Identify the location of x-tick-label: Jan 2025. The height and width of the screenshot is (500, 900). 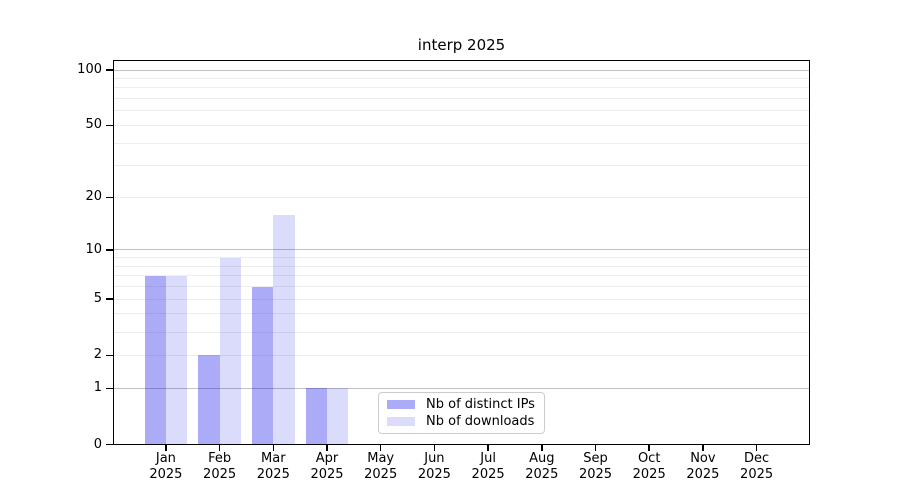
(166, 466).